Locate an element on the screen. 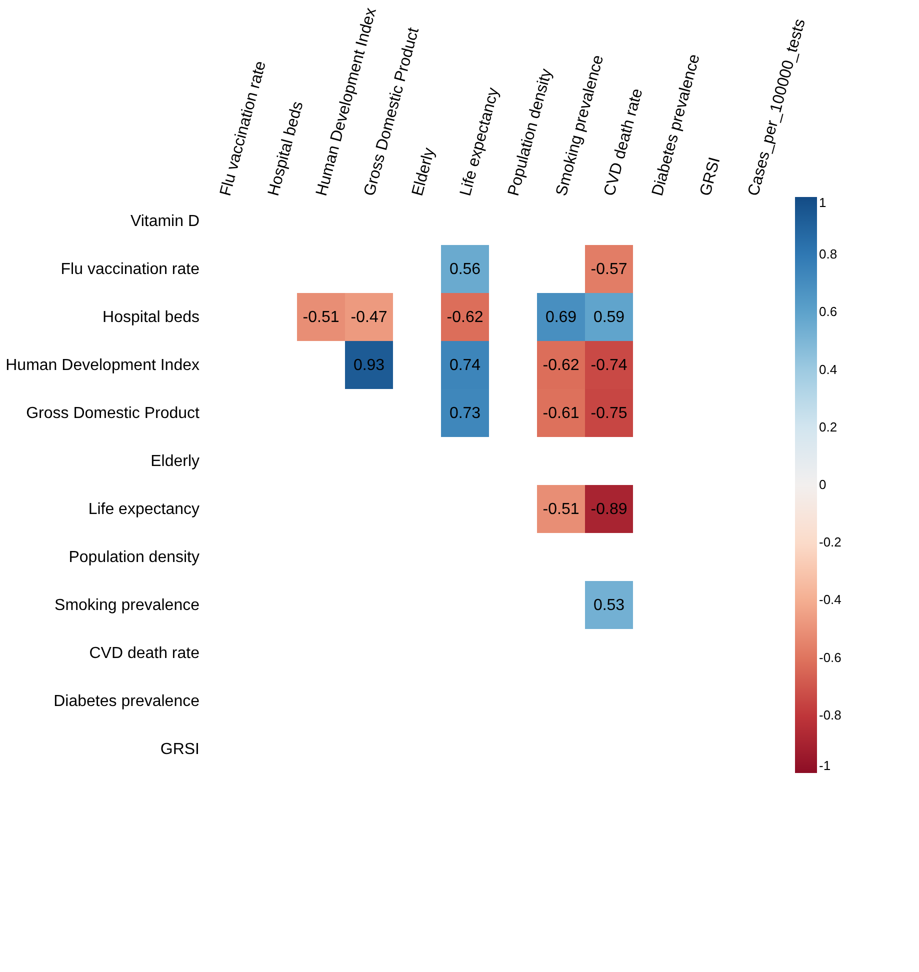 This screenshot has height=972, width=919. y-tick-label: Population density is located at coordinates (134, 557).